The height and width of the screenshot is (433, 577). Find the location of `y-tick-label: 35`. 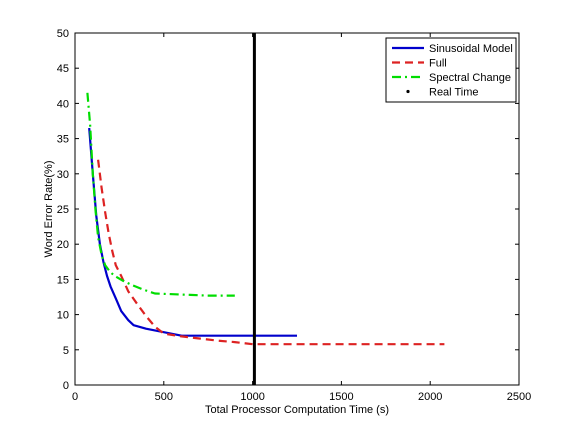

y-tick-label: 35 is located at coordinates (63, 140).